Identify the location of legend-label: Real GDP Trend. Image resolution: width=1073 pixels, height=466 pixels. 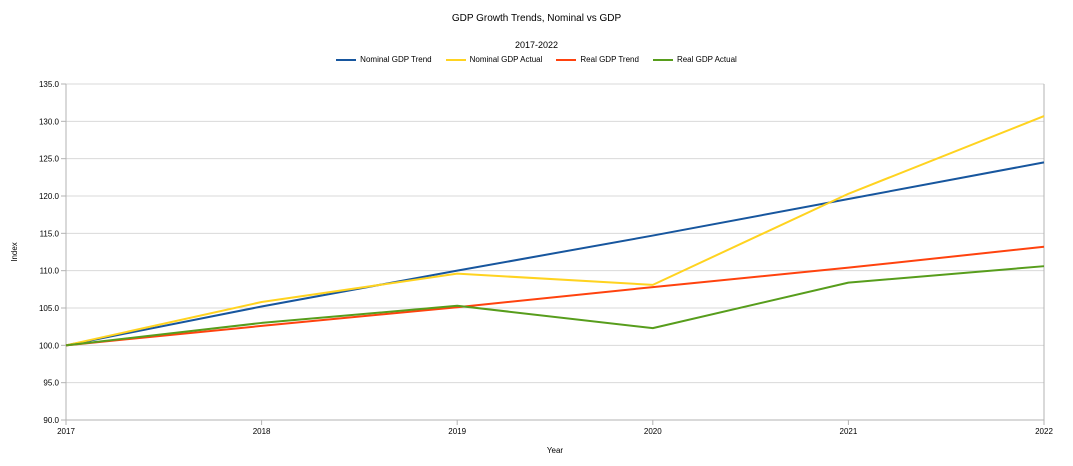
(609, 59).